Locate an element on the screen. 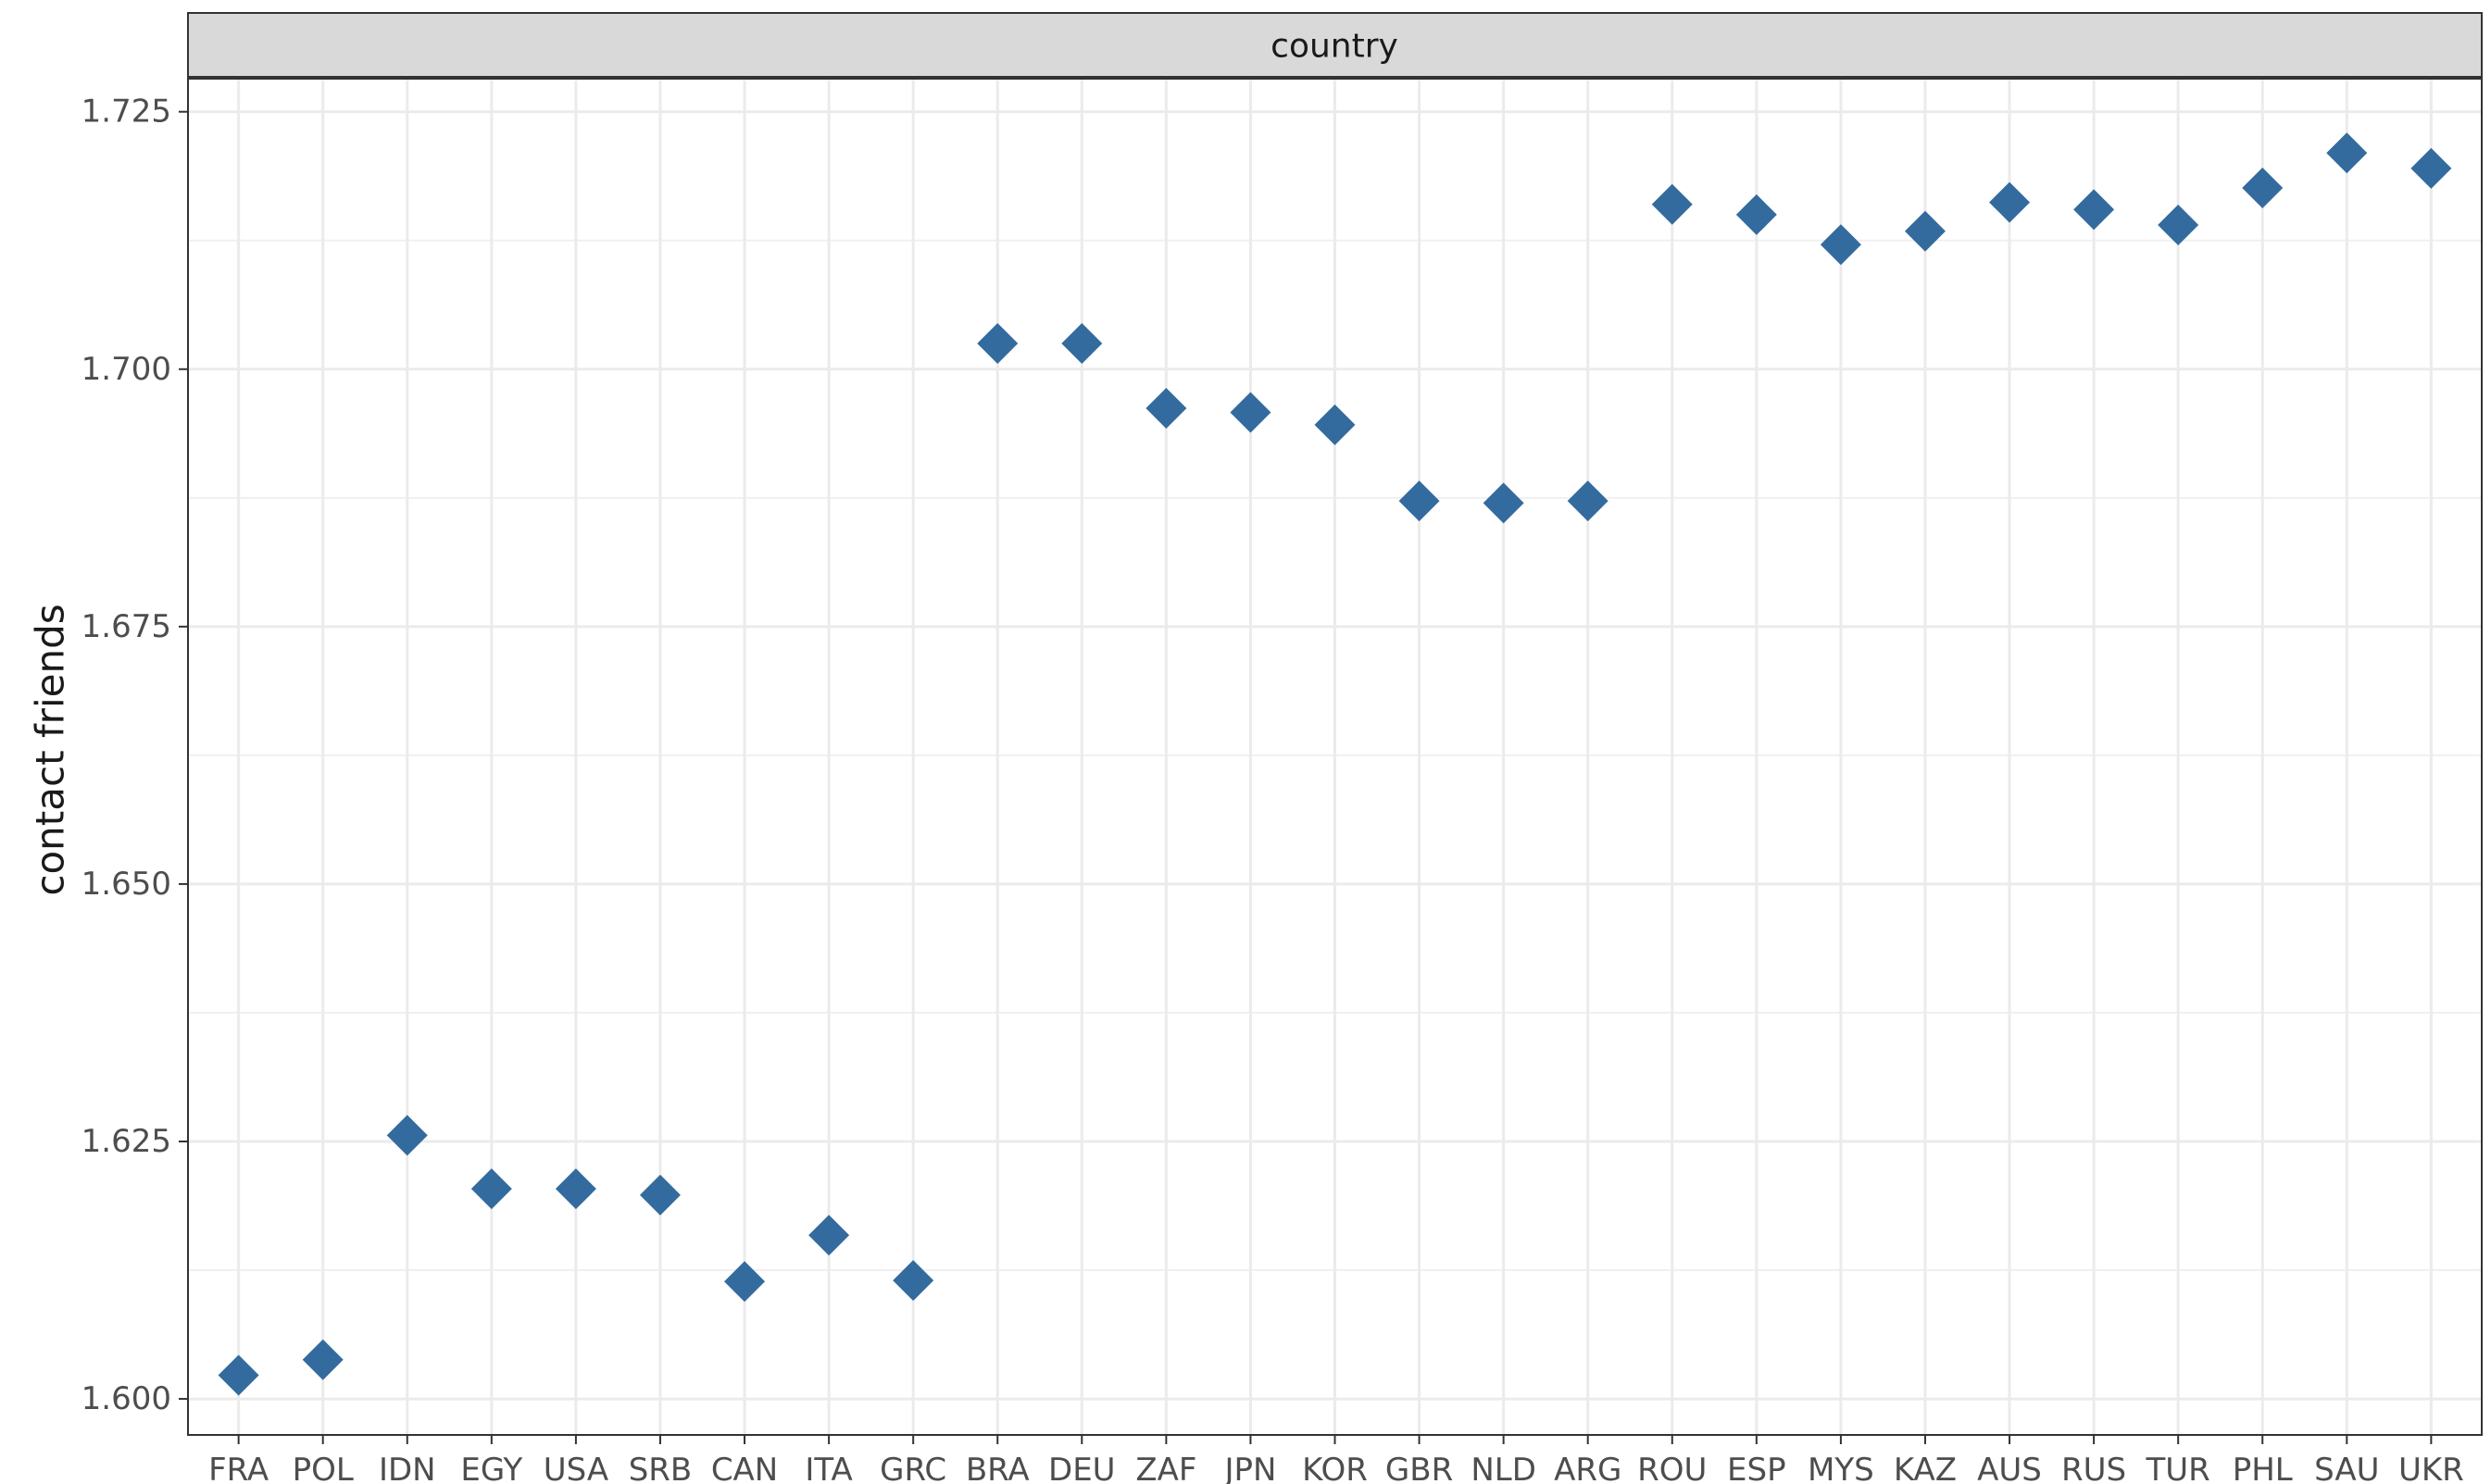  data-point-ita is located at coordinates (829, 1236).